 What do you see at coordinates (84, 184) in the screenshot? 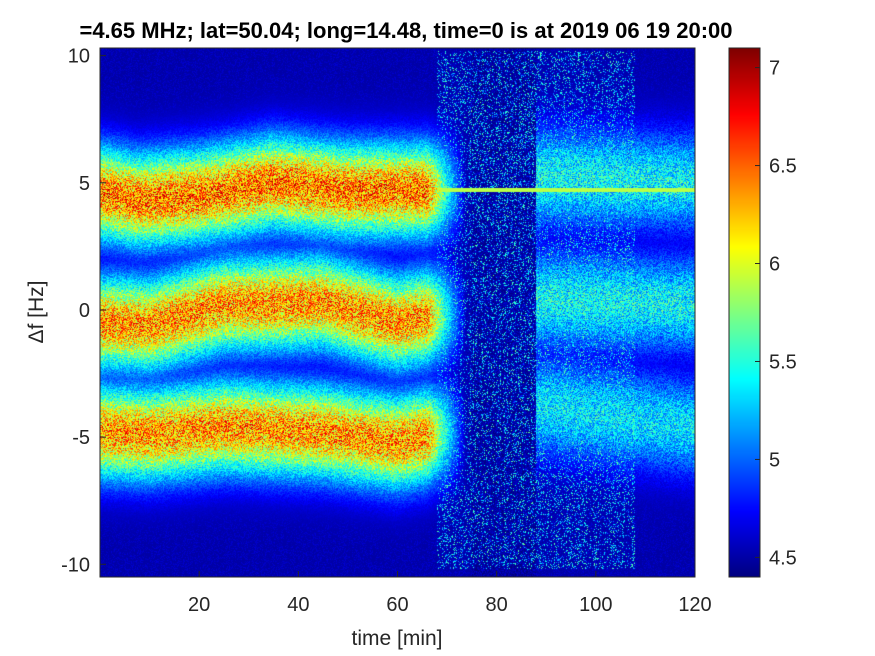
I see `y-tick-label: 5` at bounding box center [84, 184].